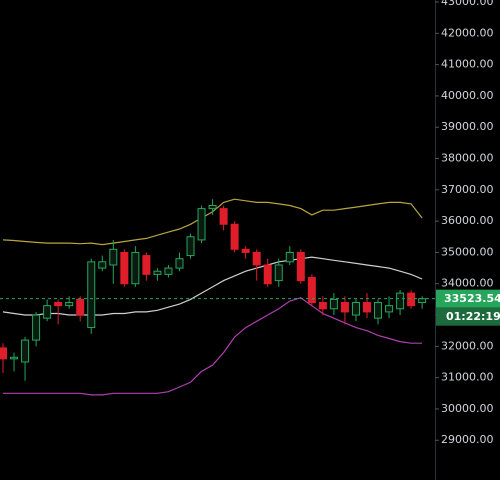 The width and height of the screenshot is (500, 480). What do you see at coordinates (467, 32) in the screenshot?
I see `y-tick-label: 42000.00` at bounding box center [467, 32].